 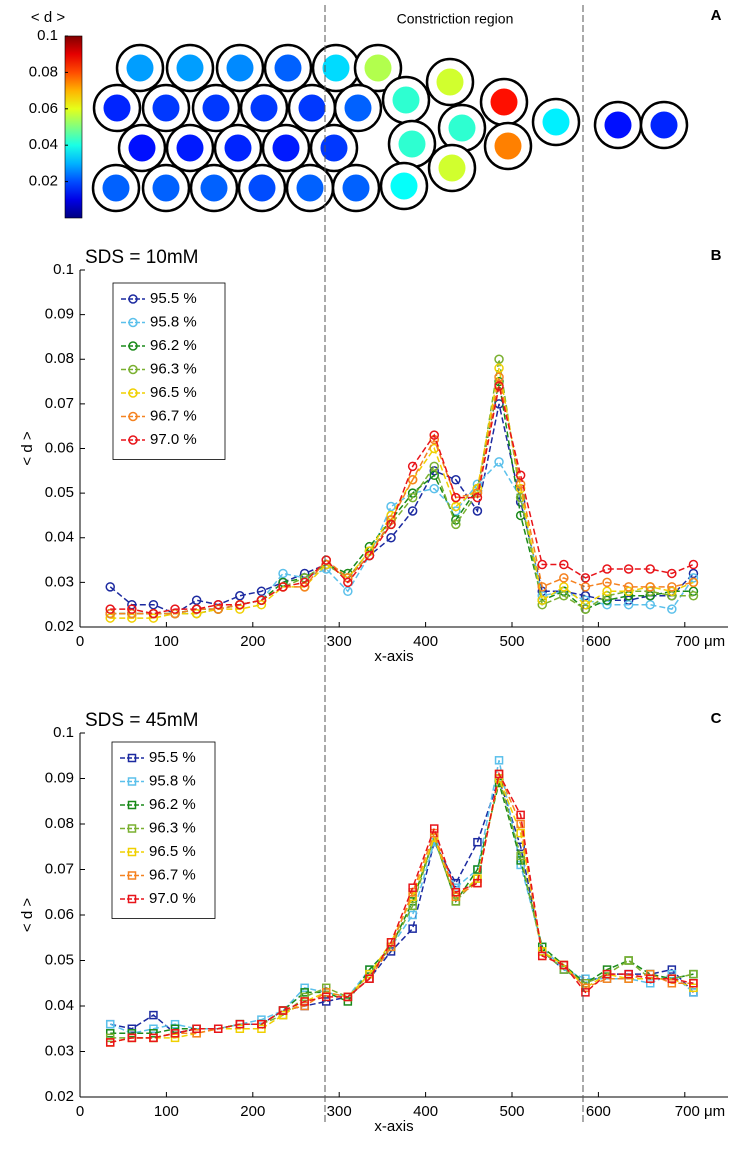 I want to click on legend-label: 97.0 %, so click(x=173, y=439).